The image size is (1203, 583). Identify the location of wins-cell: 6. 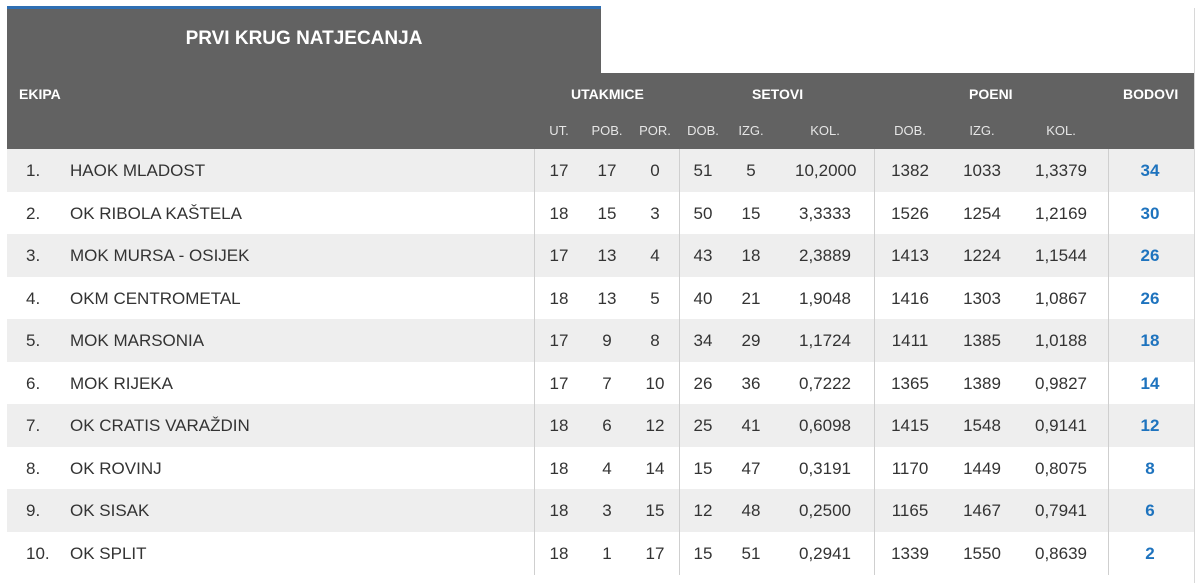
(607, 425).